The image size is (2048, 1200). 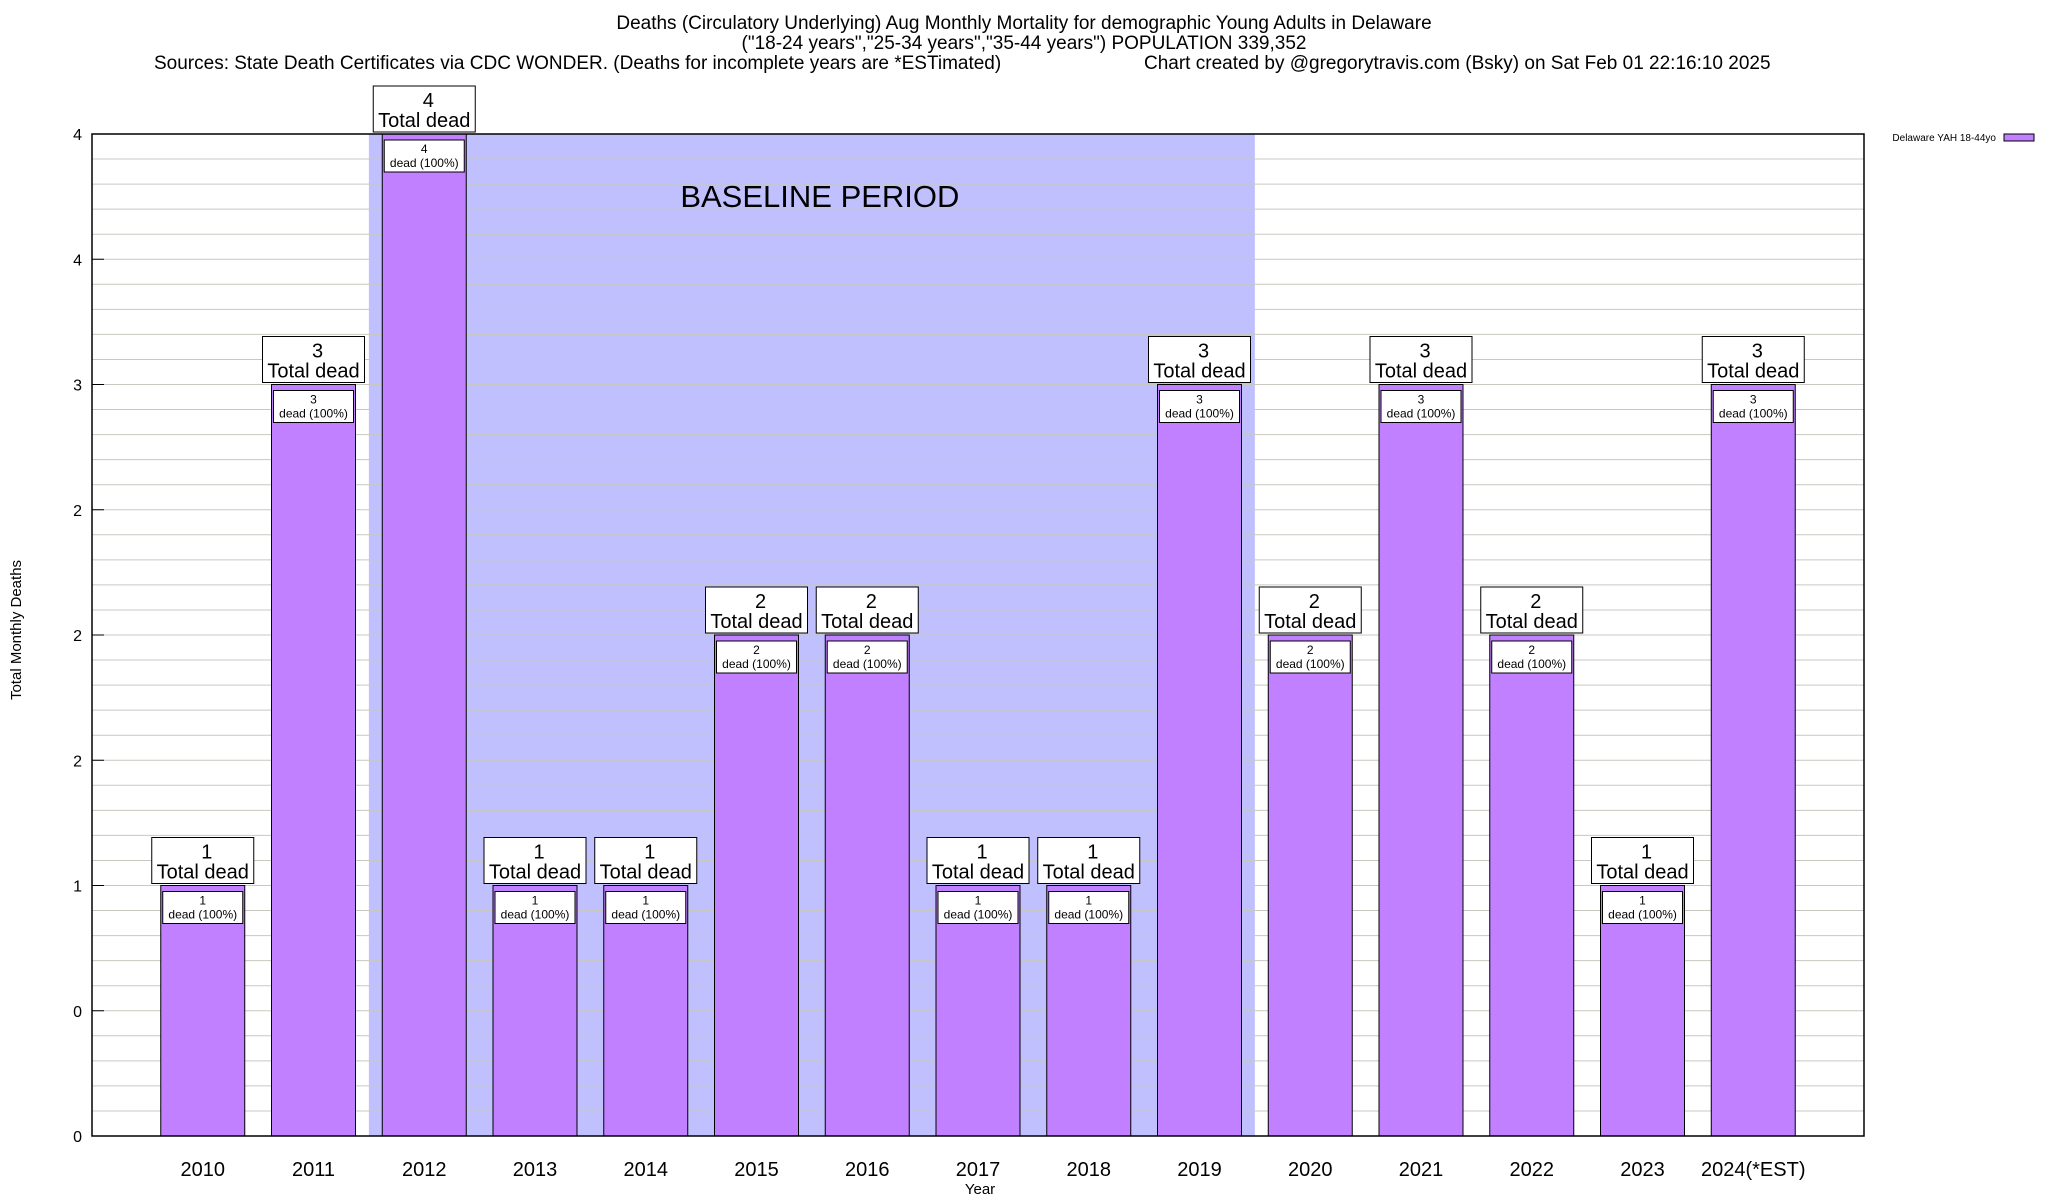 I want to click on bar-2021, so click(x=1421, y=760).